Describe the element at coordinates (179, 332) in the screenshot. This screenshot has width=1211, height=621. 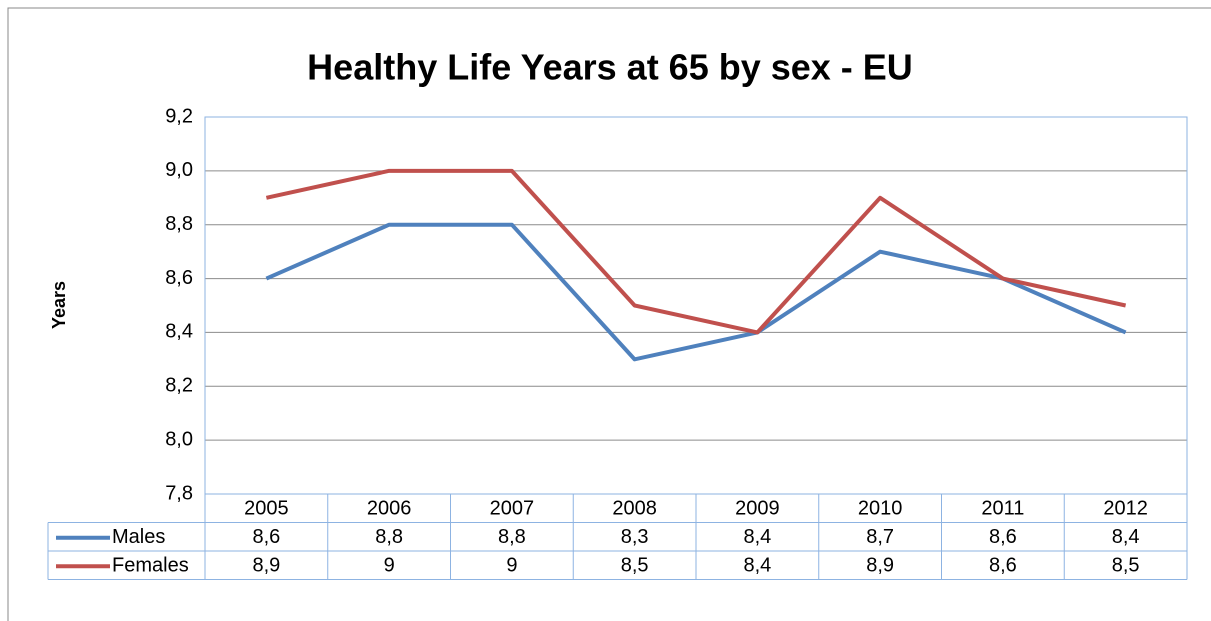
I see `y-tick-label: 8,4` at that location.